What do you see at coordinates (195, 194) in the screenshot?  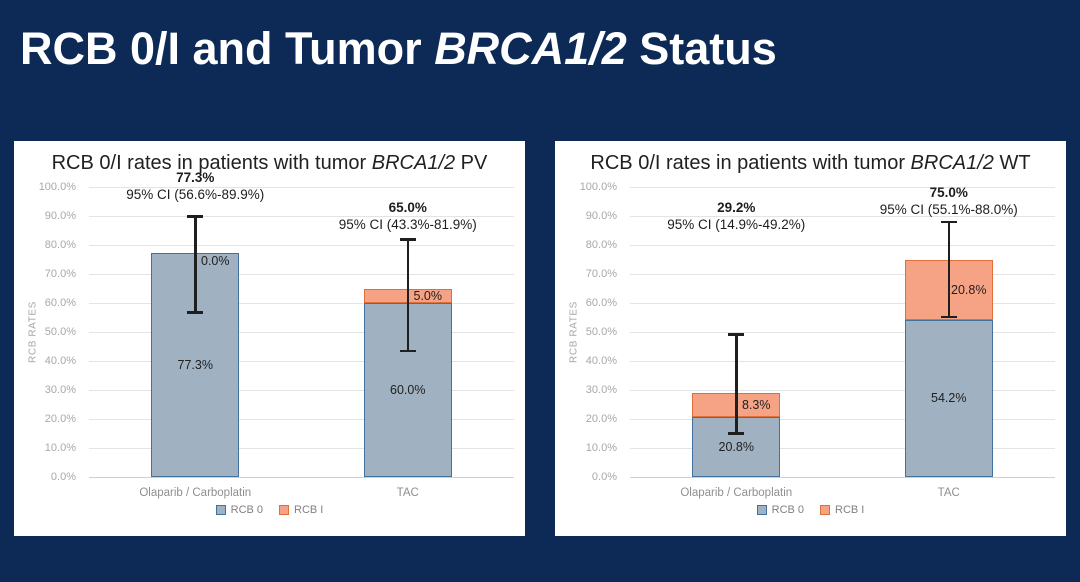 I see `ci-label: 95% CI (56.6%-89.9%)` at bounding box center [195, 194].